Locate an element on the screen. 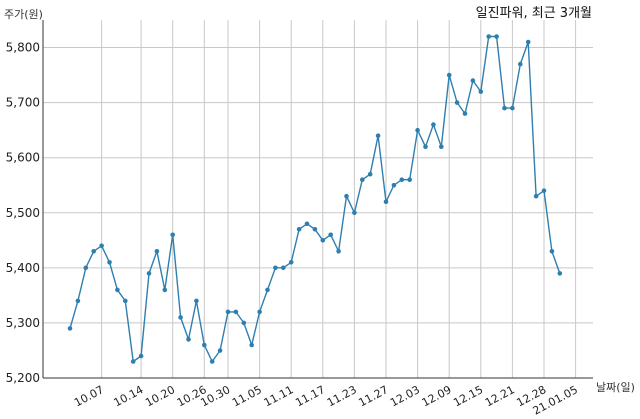  x-tick-label: 11.11 is located at coordinates (279, 396).